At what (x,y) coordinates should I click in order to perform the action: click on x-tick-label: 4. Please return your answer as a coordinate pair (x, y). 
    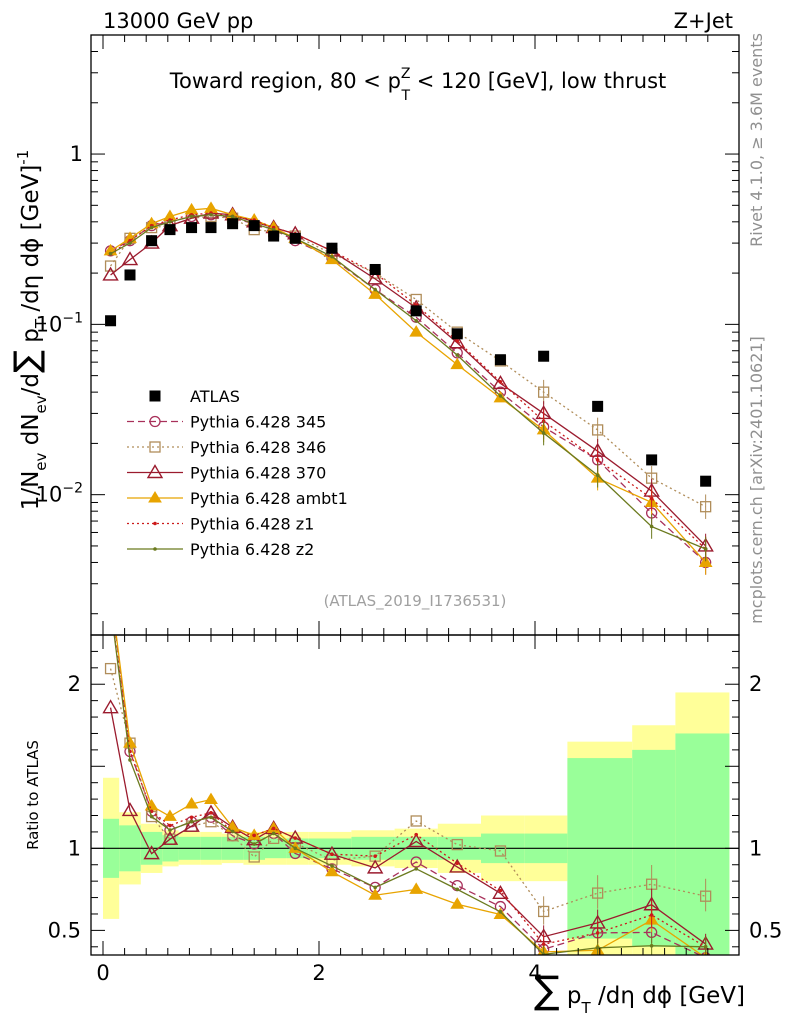
    Looking at the image, I should click on (534, 973).